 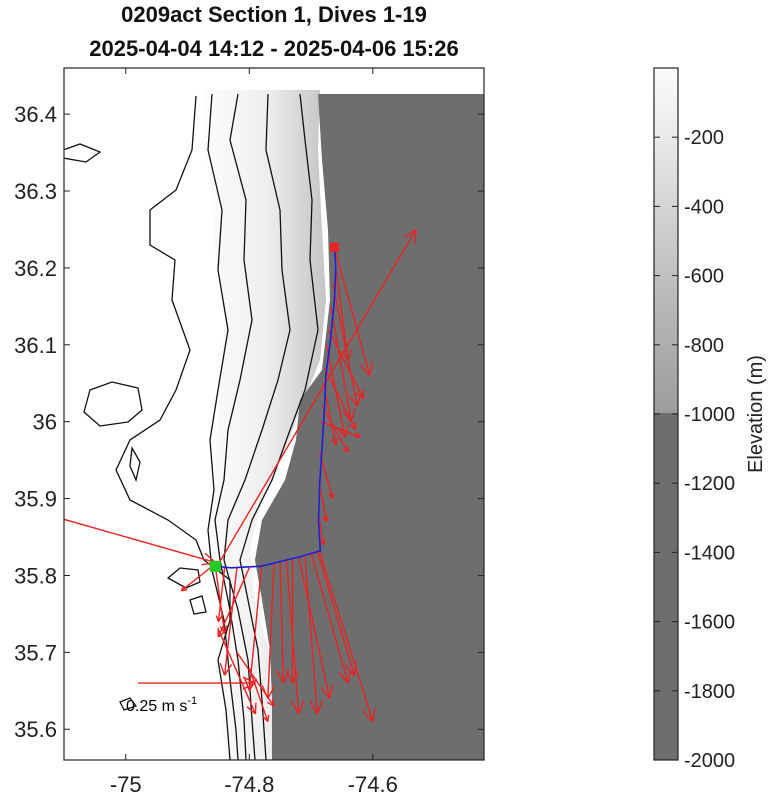 I want to click on x-tick-label: -75, so click(x=126, y=784).